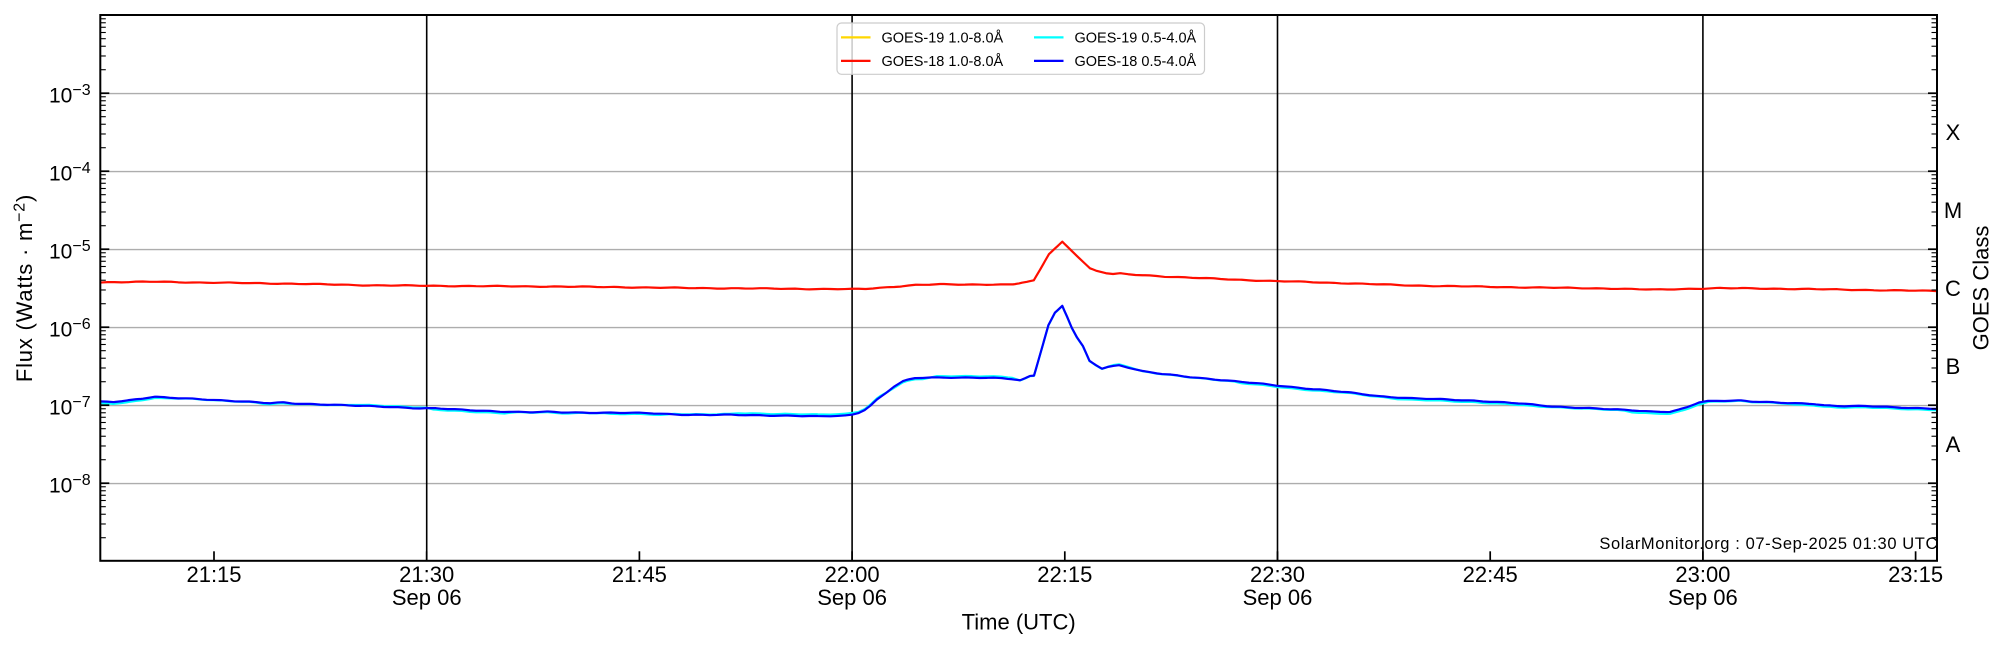 The height and width of the screenshot is (650, 2000). I want to click on svg-text: 22:30, so click(1277, 574).